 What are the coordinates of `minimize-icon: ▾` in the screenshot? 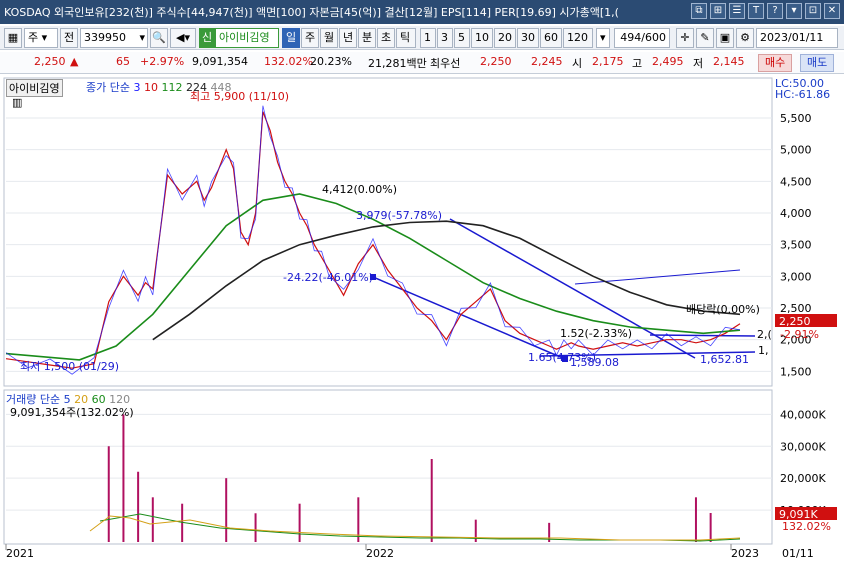 It's located at (794, 11).